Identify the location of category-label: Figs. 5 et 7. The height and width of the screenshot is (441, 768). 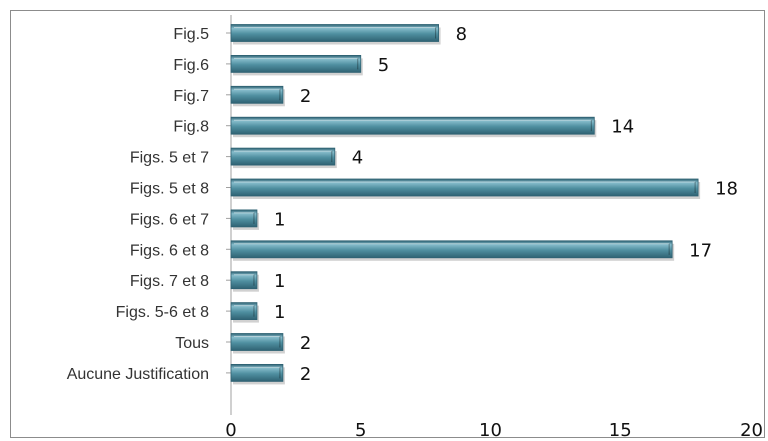
(169, 158).